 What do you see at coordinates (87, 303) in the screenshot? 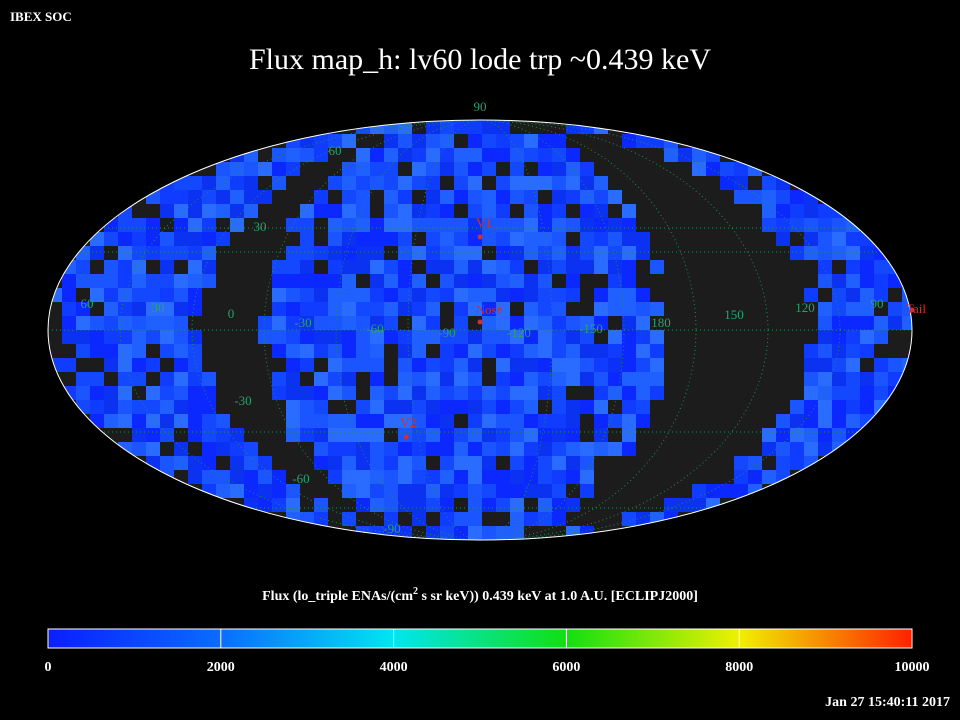
I see `longitude-label: 60` at bounding box center [87, 303].